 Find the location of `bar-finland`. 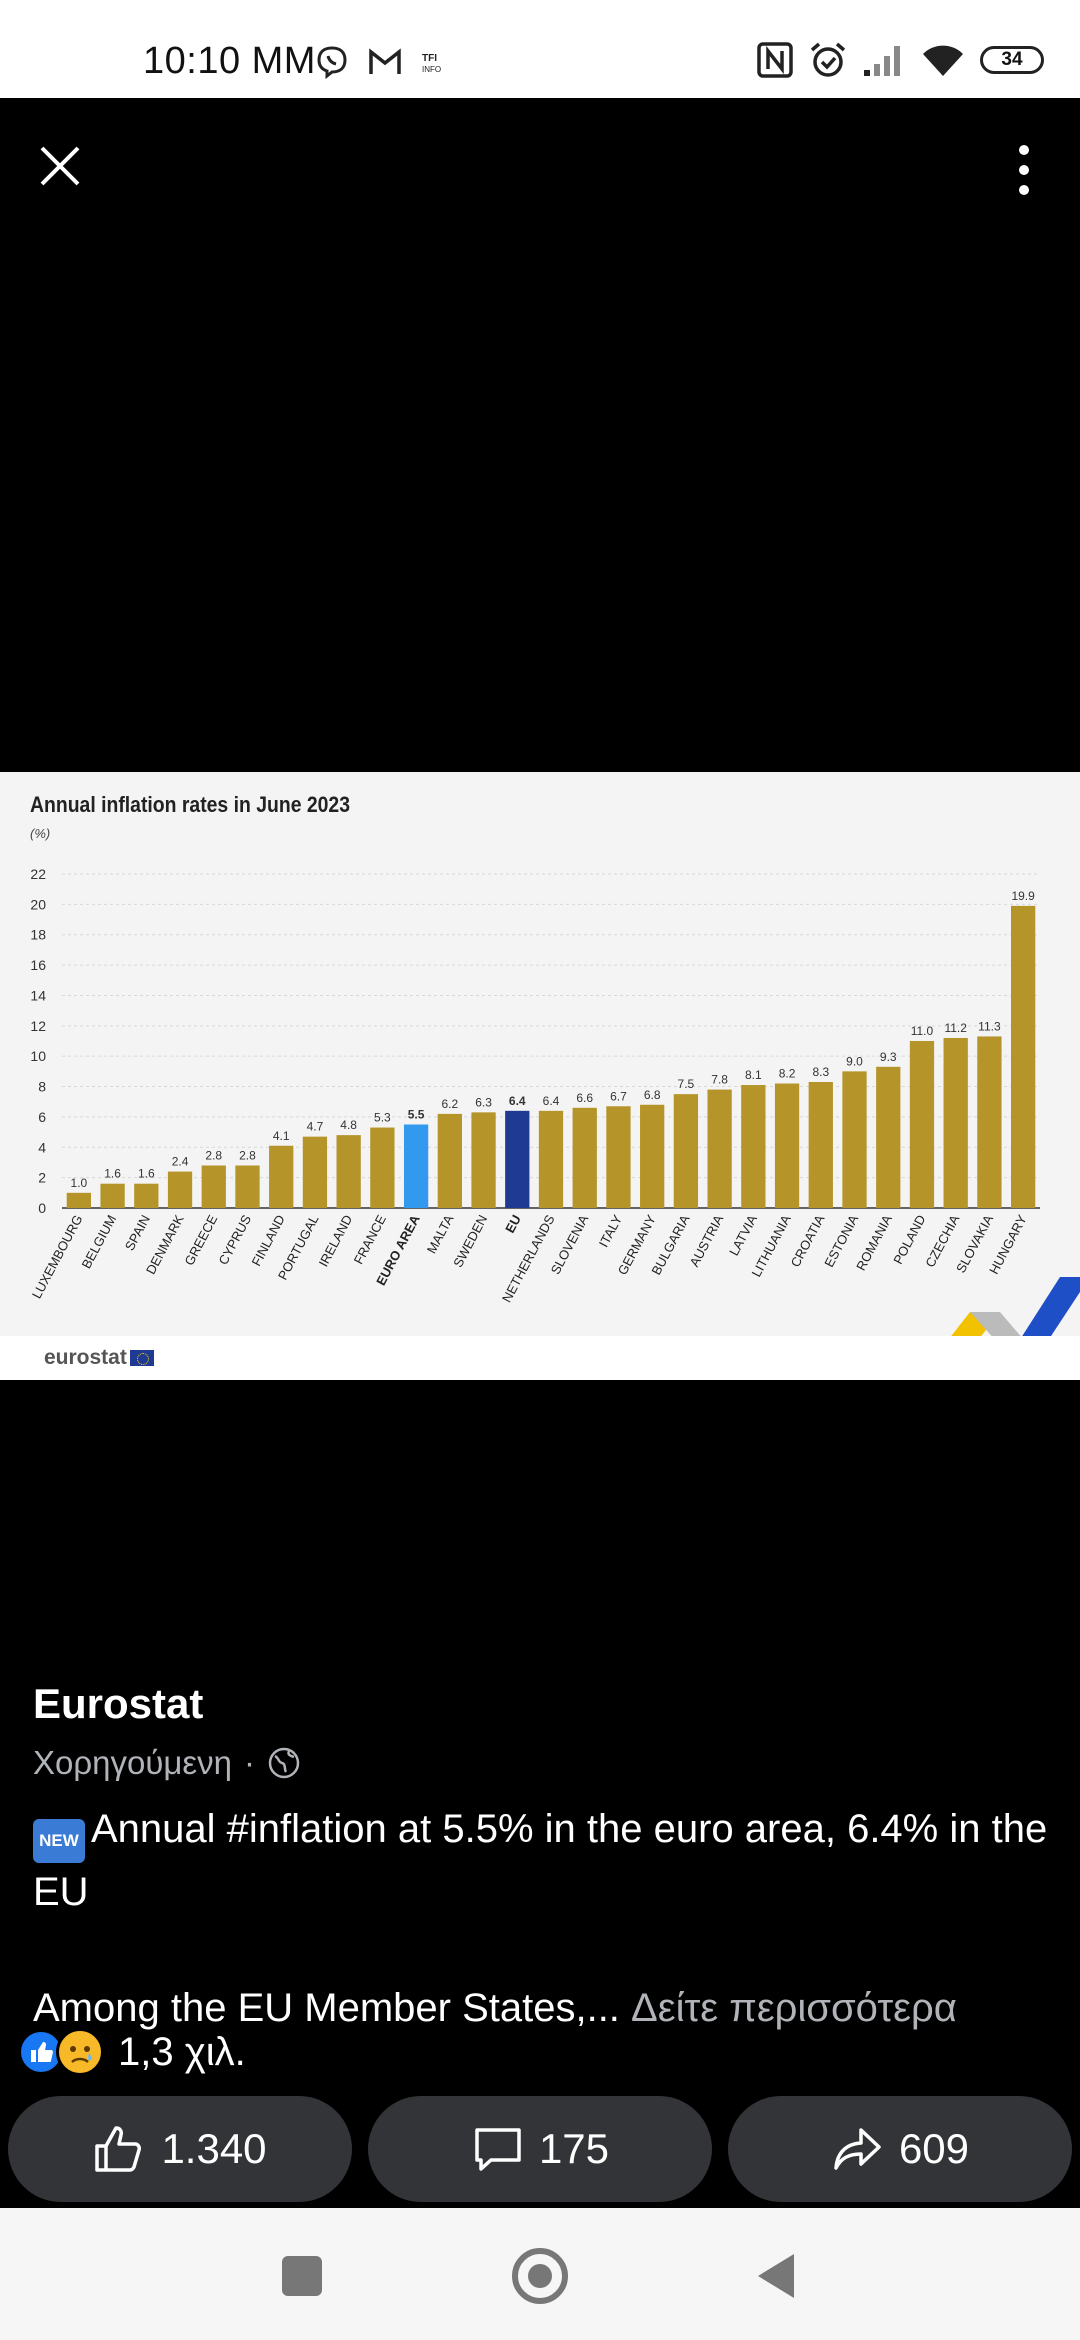

bar-finland is located at coordinates (281, 1176).